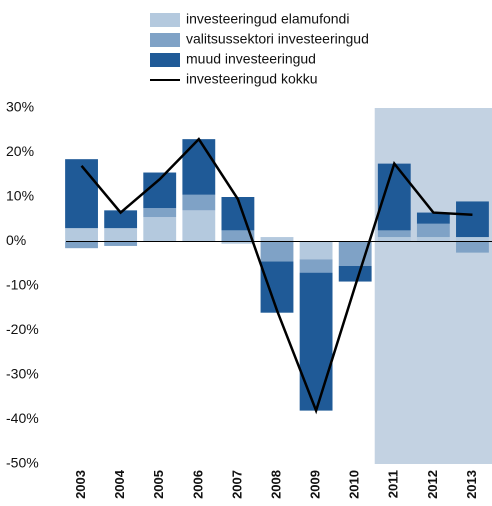  I want to click on x-tick-label: 2003, so click(80, 484).